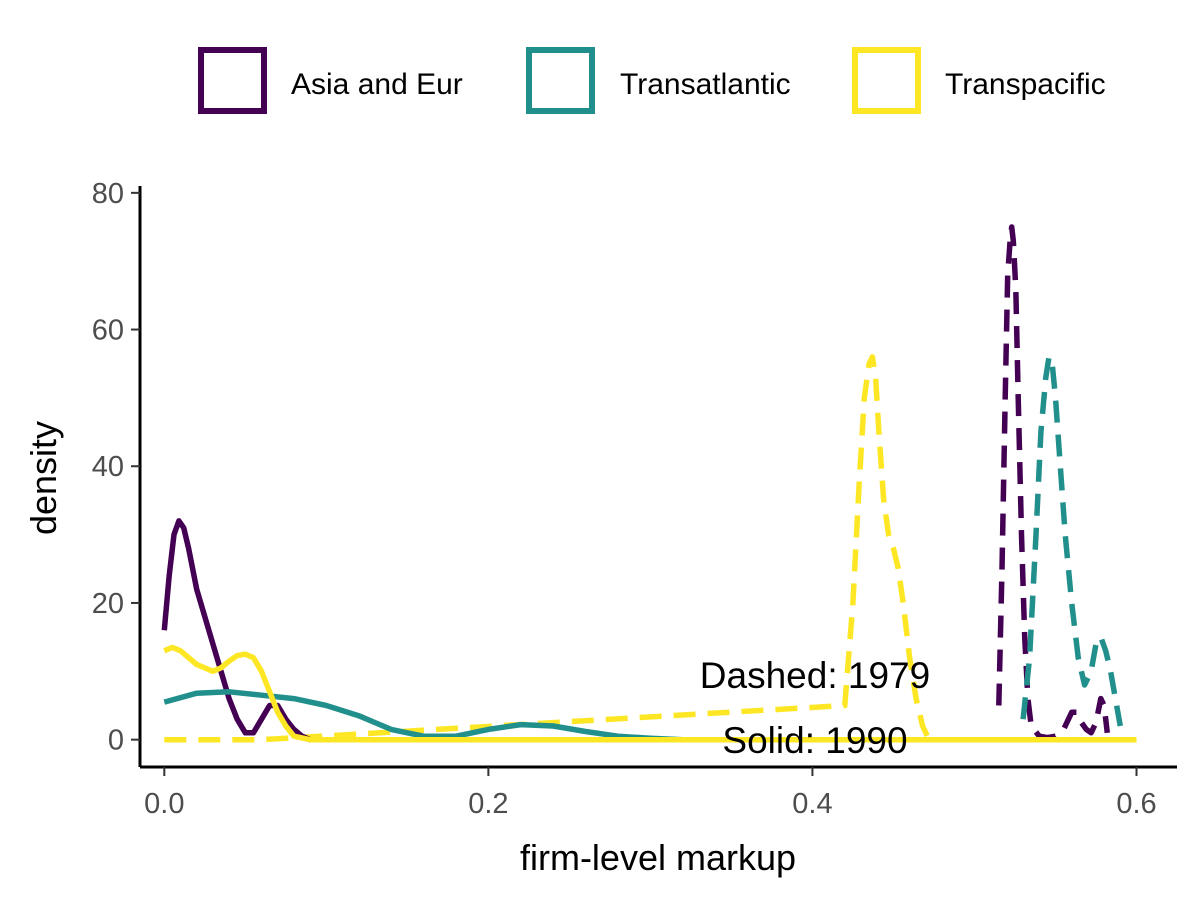 The height and width of the screenshot is (900, 1200). I want to click on series-line-transpacific-1990, so click(650, 693).